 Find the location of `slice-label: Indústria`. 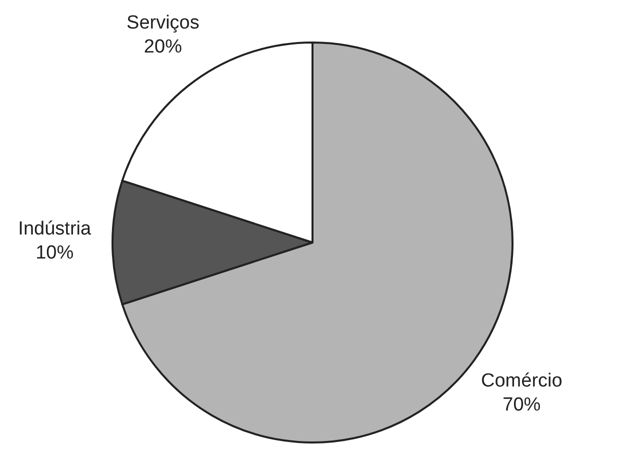

slice-label: Indústria is located at coordinates (55, 229).